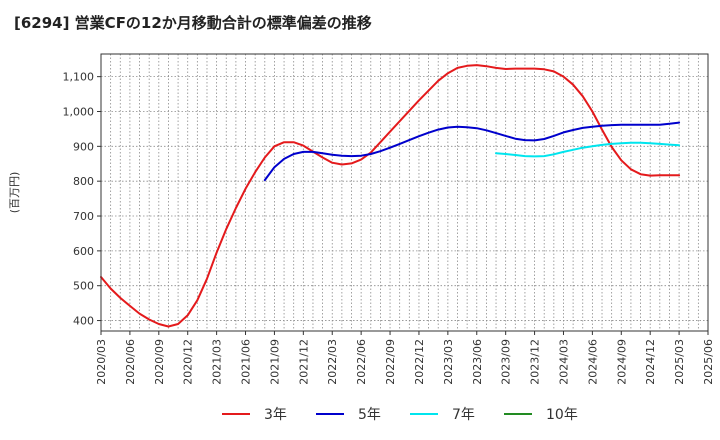 This screenshot has height=440, width=720. What do you see at coordinates (477, 362) in the screenshot?
I see `x-tick-label: 2023/06` at bounding box center [477, 362].